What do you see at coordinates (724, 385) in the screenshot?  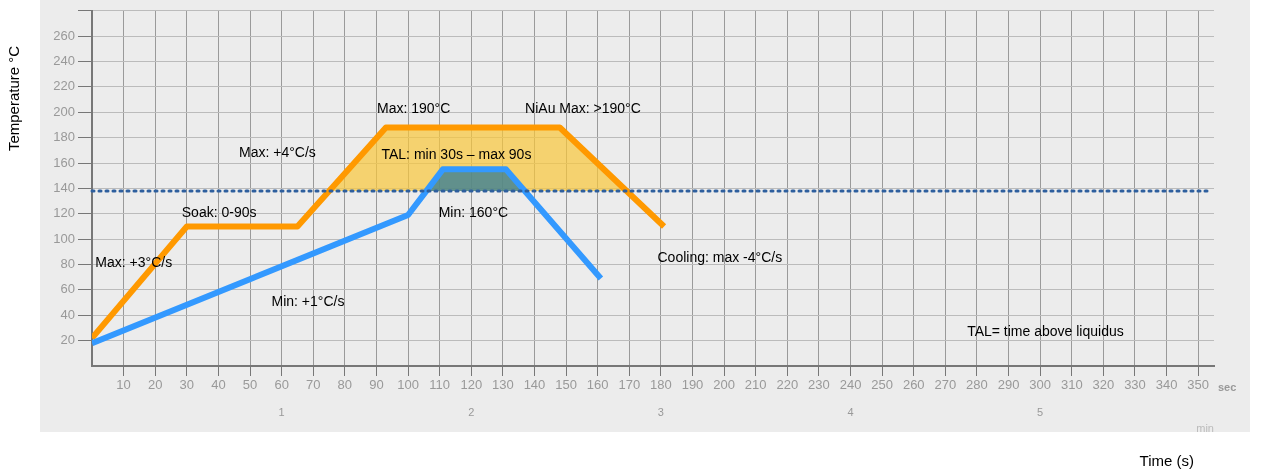 I see `x-tick-label: 200` at bounding box center [724, 385].